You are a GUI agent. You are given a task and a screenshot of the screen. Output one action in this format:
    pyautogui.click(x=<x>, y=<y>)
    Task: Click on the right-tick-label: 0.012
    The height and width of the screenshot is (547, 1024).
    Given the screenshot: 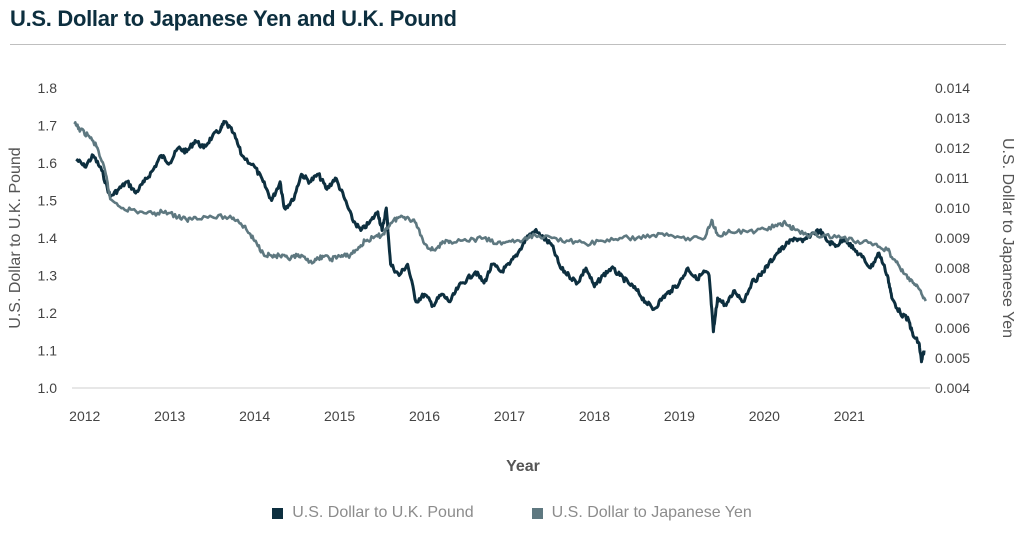 What is the action you would take?
    pyautogui.click(x=952, y=148)
    